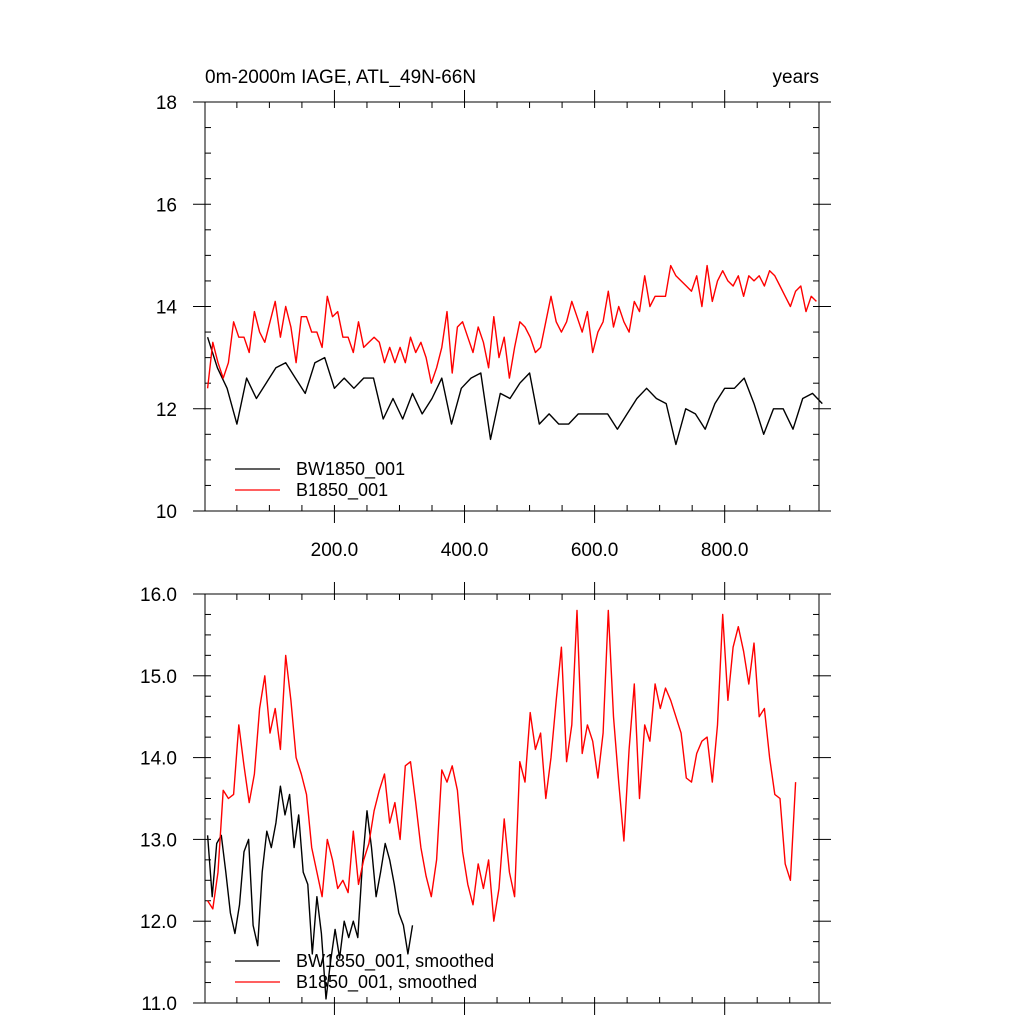 The height and width of the screenshot is (1024, 1024). Describe the element at coordinates (166, 205) in the screenshot. I see `y-tick-label: 16` at that location.